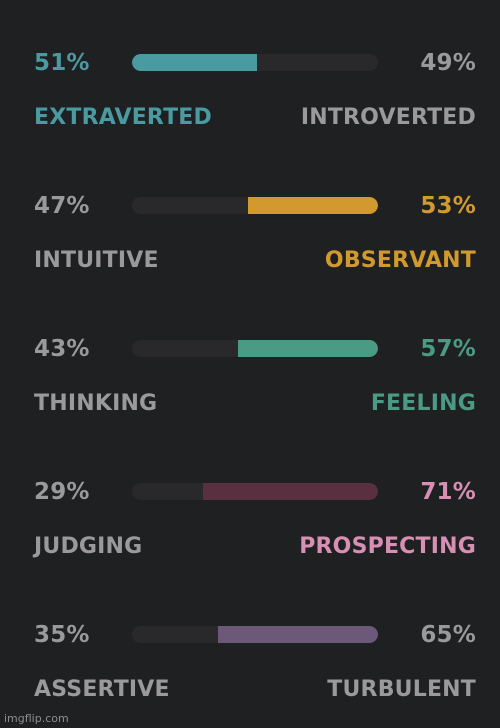 The width and height of the screenshot is (500, 728). Describe the element at coordinates (62, 635) in the screenshot. I see `left-percentage: 35%` at that location.